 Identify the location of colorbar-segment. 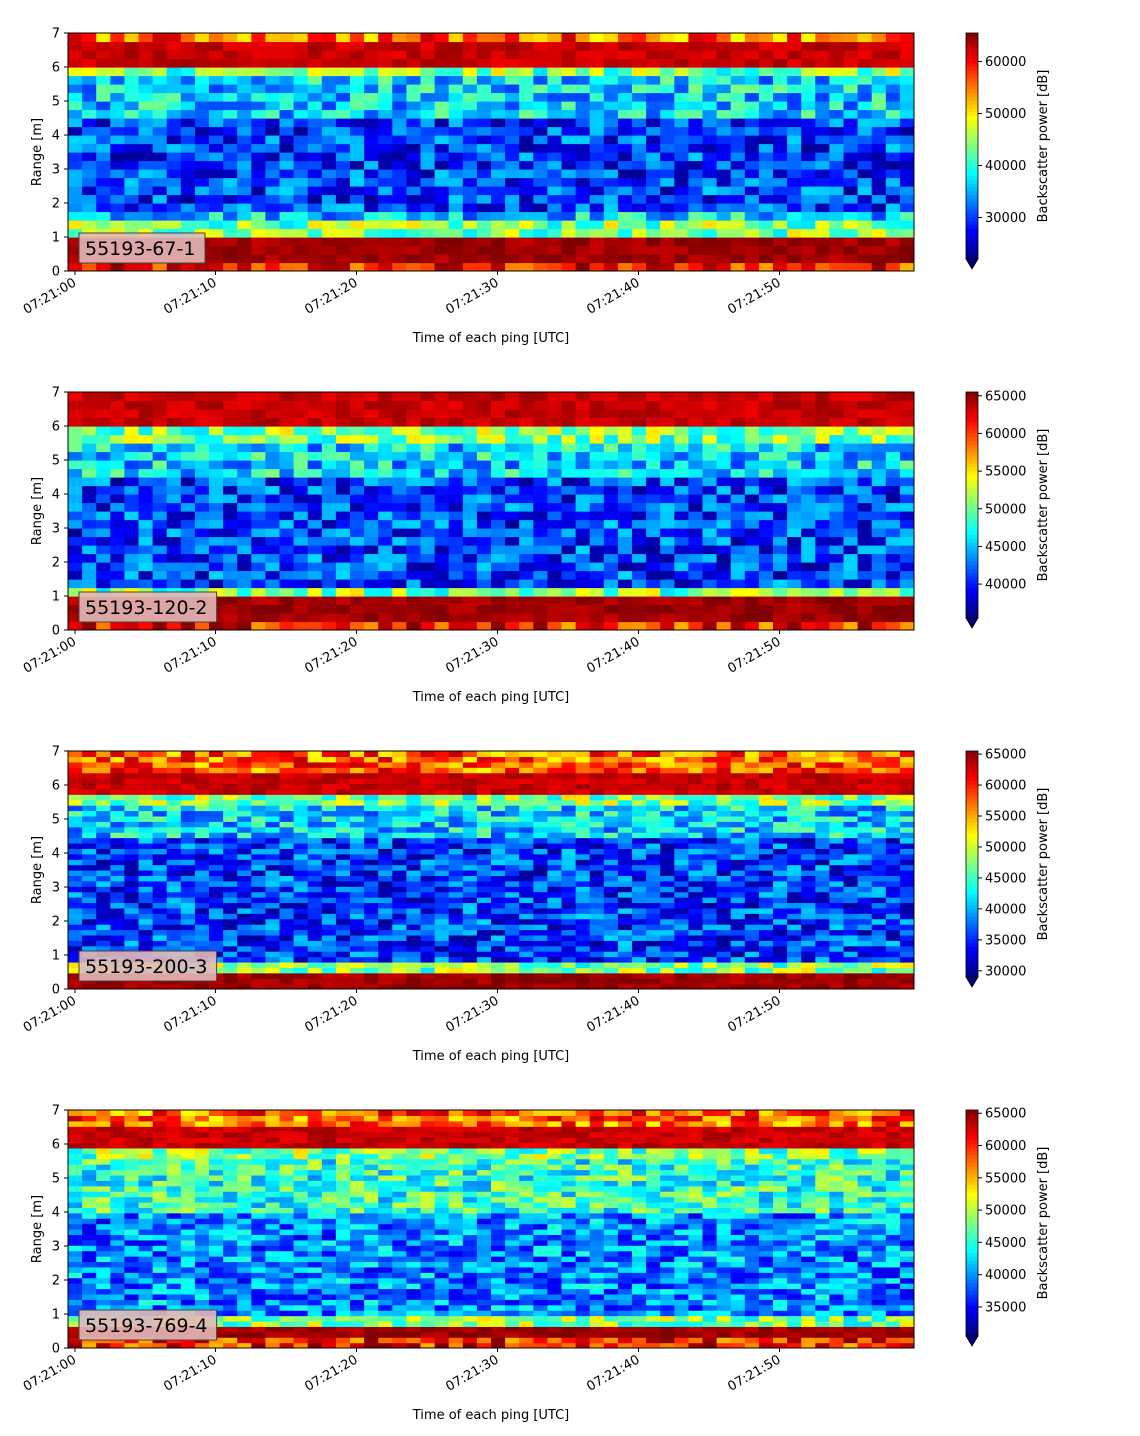
(972, 170).